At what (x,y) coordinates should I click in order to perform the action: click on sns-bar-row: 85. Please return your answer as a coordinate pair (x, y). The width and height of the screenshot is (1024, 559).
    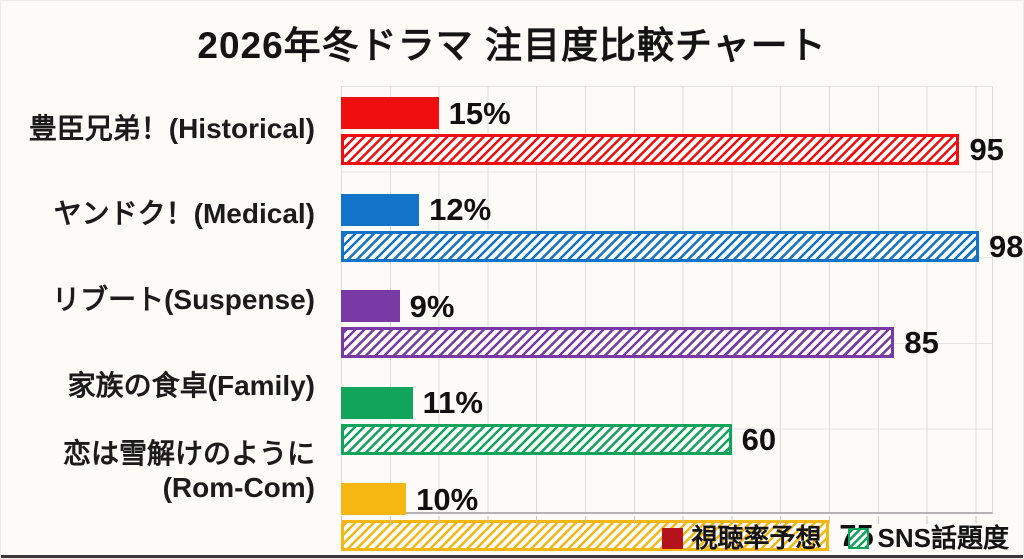
    Looking at the image, I should click on (666, 343).